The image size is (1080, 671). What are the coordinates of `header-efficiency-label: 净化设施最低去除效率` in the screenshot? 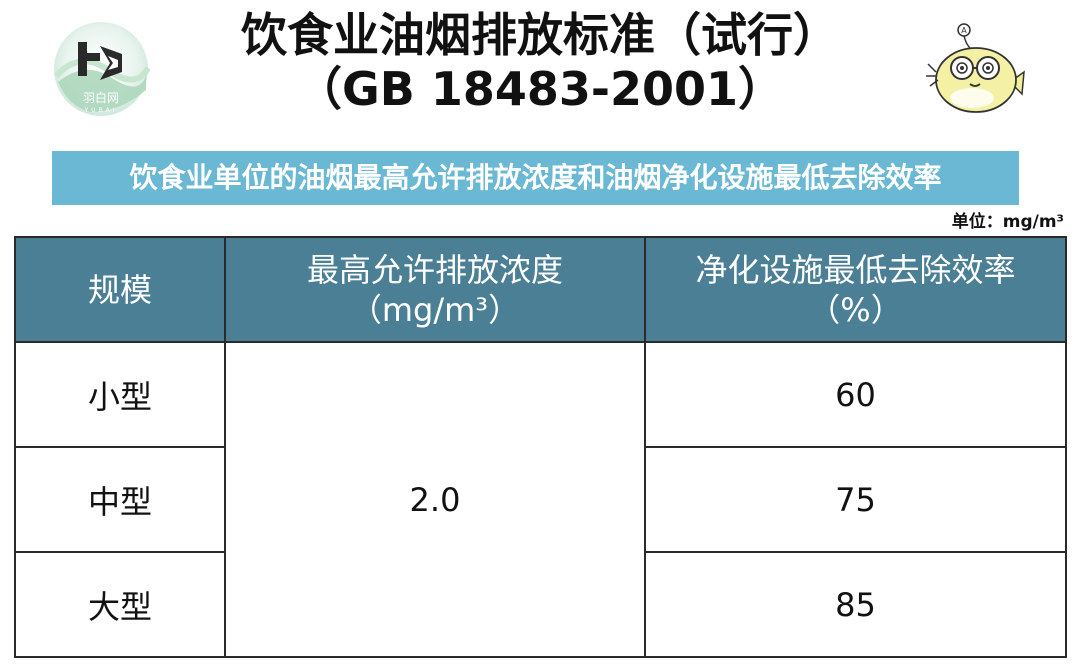 It's located at (855, 269).